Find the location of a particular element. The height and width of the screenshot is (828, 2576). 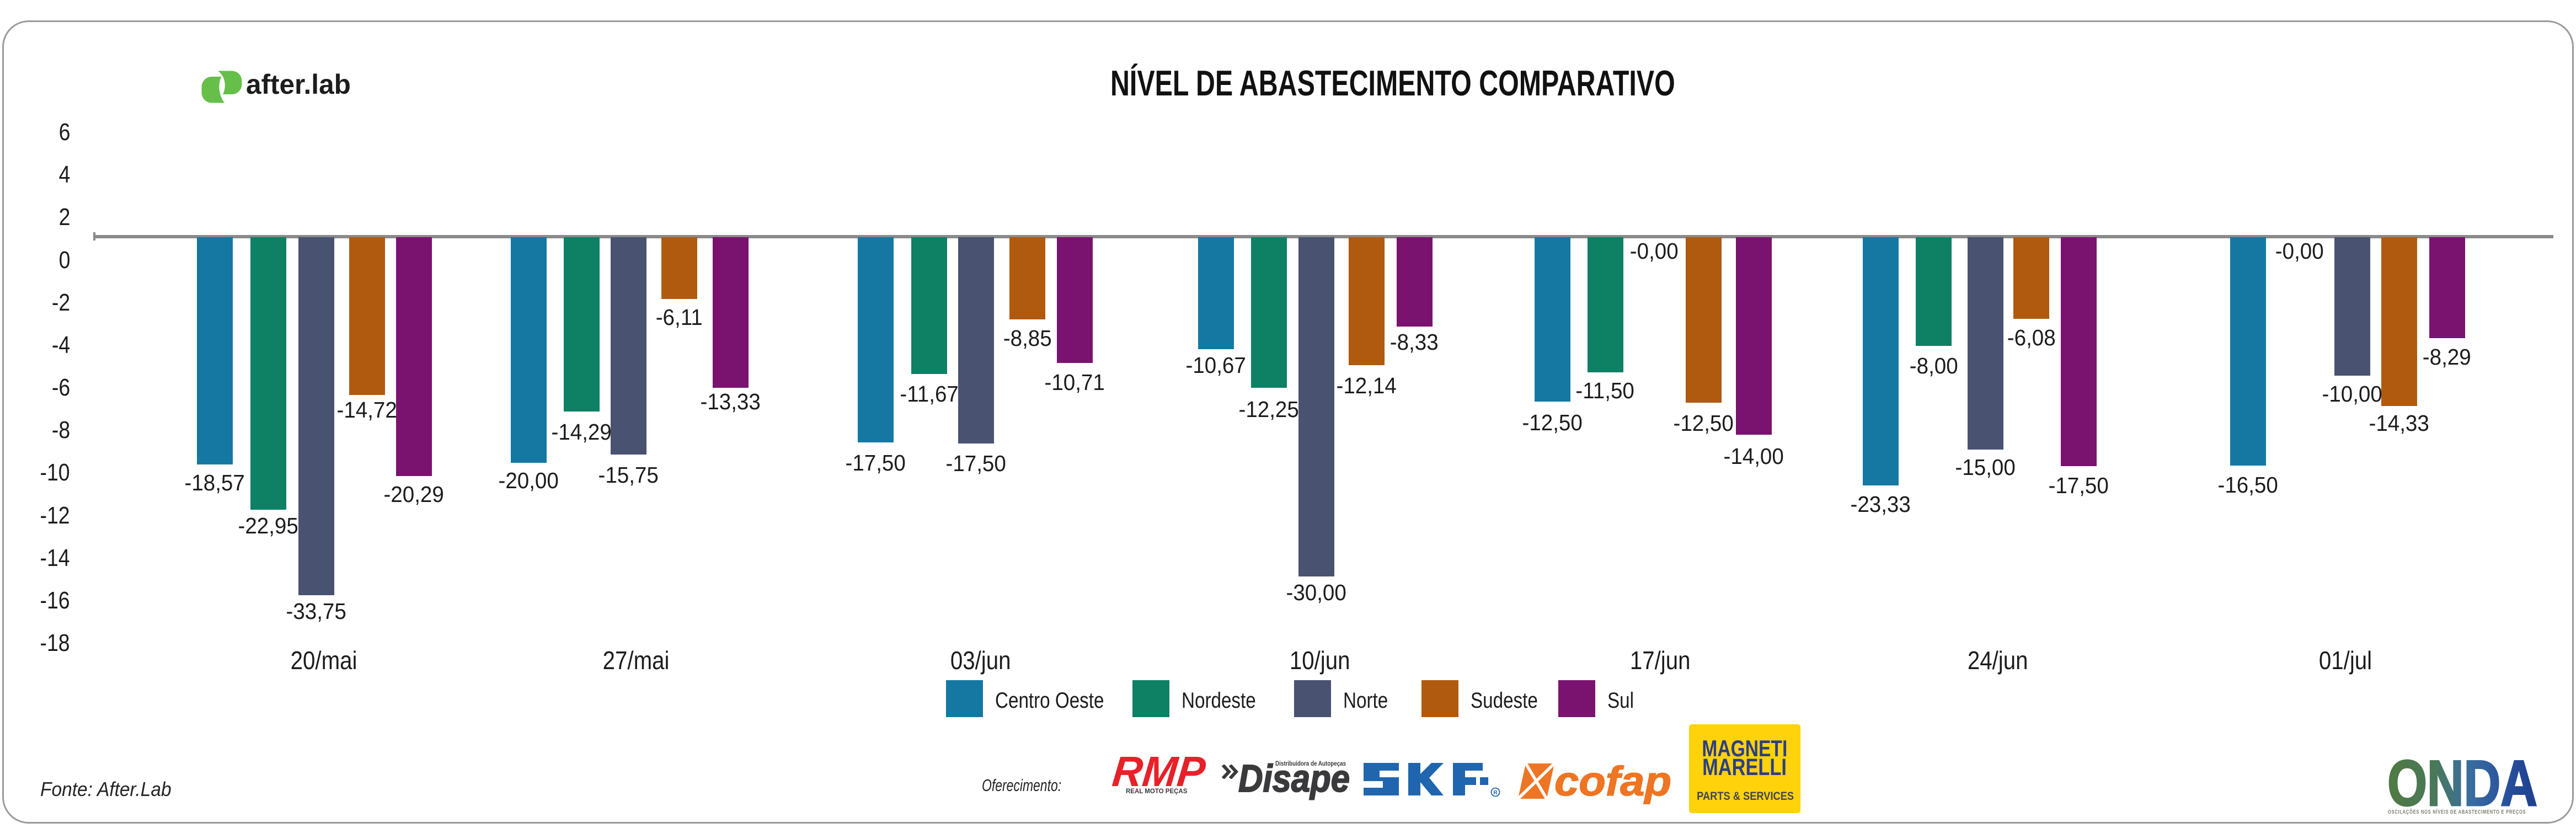

svg-text: ONDA is located at coordinates (2462, 786).